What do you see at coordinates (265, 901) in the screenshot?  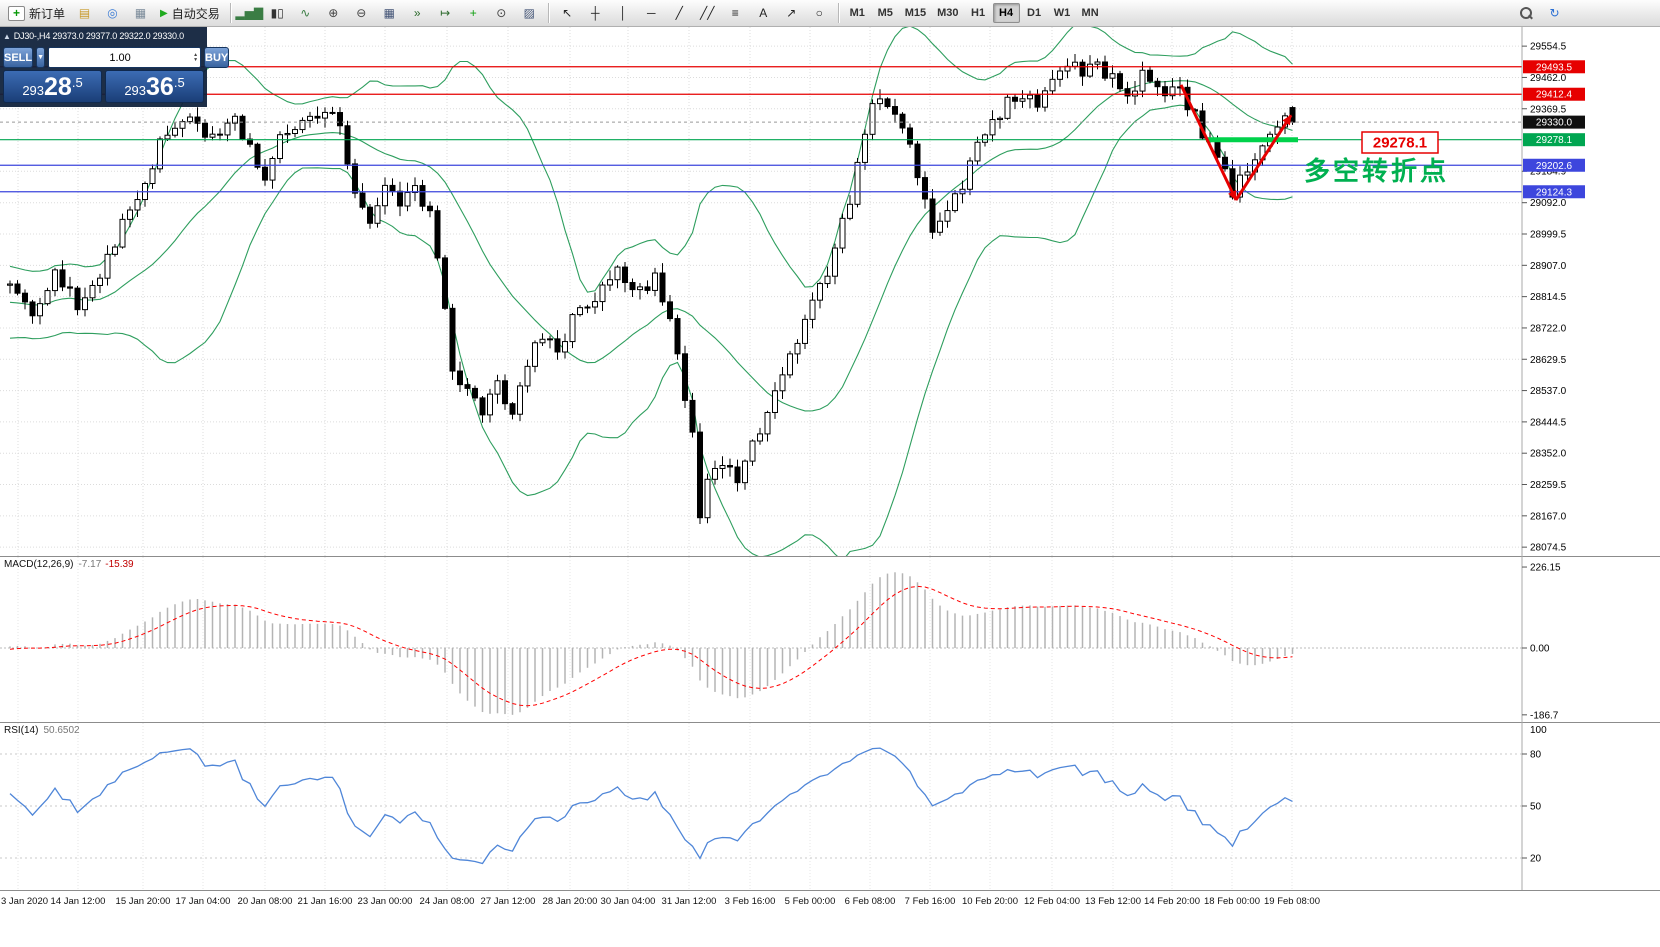 I see `time-axis-label: 20 Jan 08:00` at bounding box center [265, 901].